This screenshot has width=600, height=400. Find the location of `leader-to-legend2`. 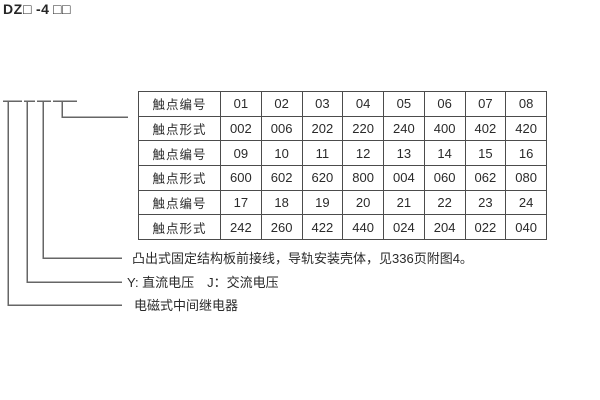

leader-to-legend2 is located at coordinates (74, 192).